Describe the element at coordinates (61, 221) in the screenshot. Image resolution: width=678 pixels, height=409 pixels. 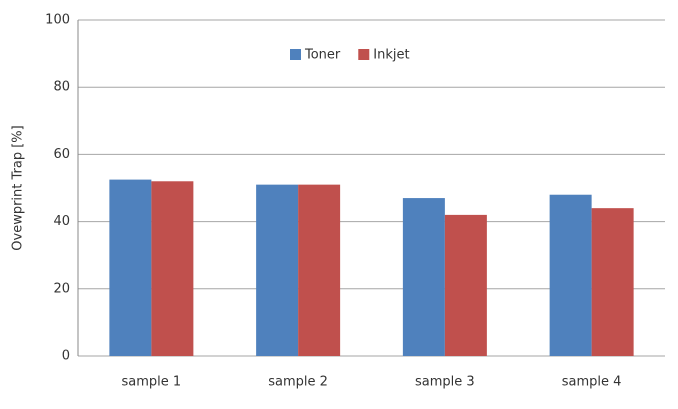
I see `y-tick-label: 40` at that location.